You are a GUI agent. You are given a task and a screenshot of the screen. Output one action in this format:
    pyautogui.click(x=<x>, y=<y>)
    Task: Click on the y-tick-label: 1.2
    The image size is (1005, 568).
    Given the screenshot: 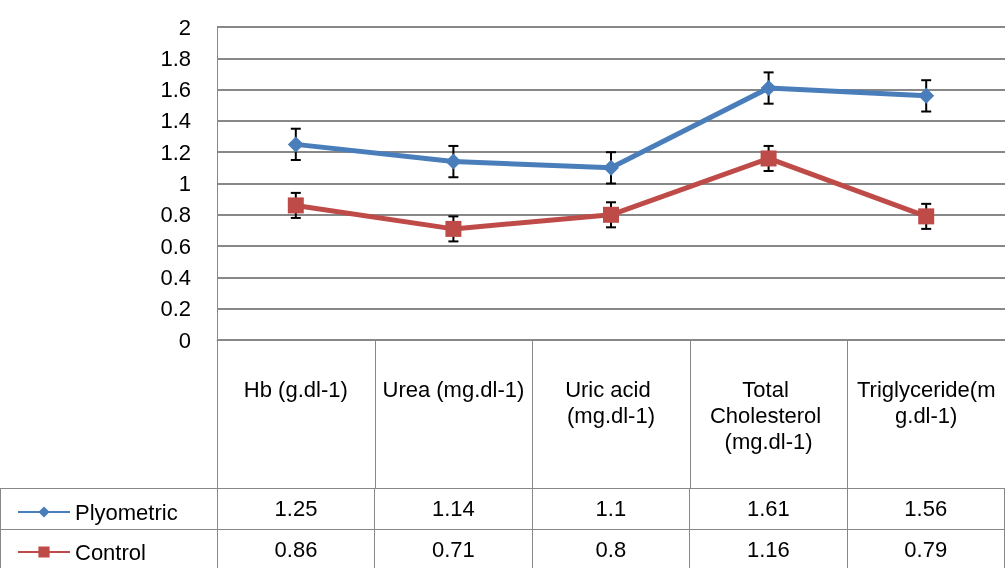 What is the action you would take?
    pyautogui.click(x=175, y=152)
    